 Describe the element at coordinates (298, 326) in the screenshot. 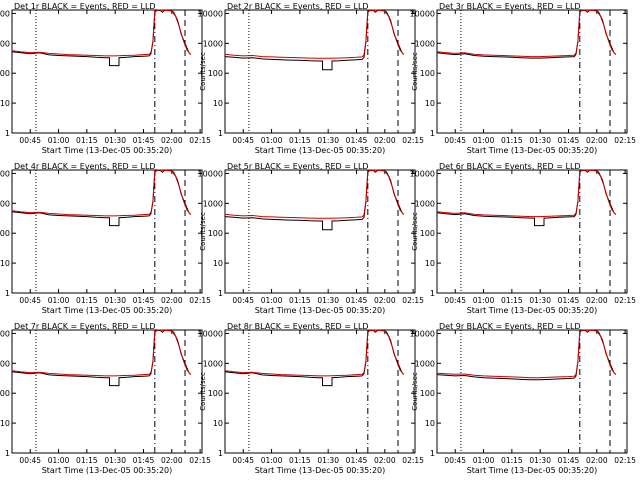

I see `panel-title: Det 8r BLACK = Events, RED = LLD` at that location.